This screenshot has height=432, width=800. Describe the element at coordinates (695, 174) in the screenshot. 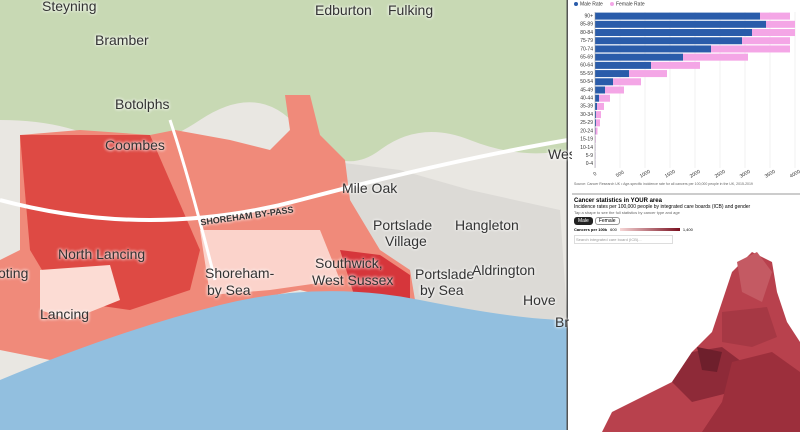

I see `x-tick-label: 2000` at that location.